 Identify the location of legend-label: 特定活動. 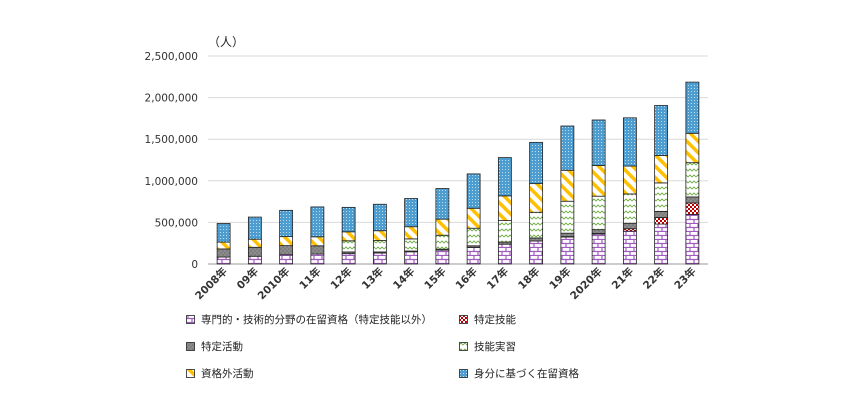
(222, 347).